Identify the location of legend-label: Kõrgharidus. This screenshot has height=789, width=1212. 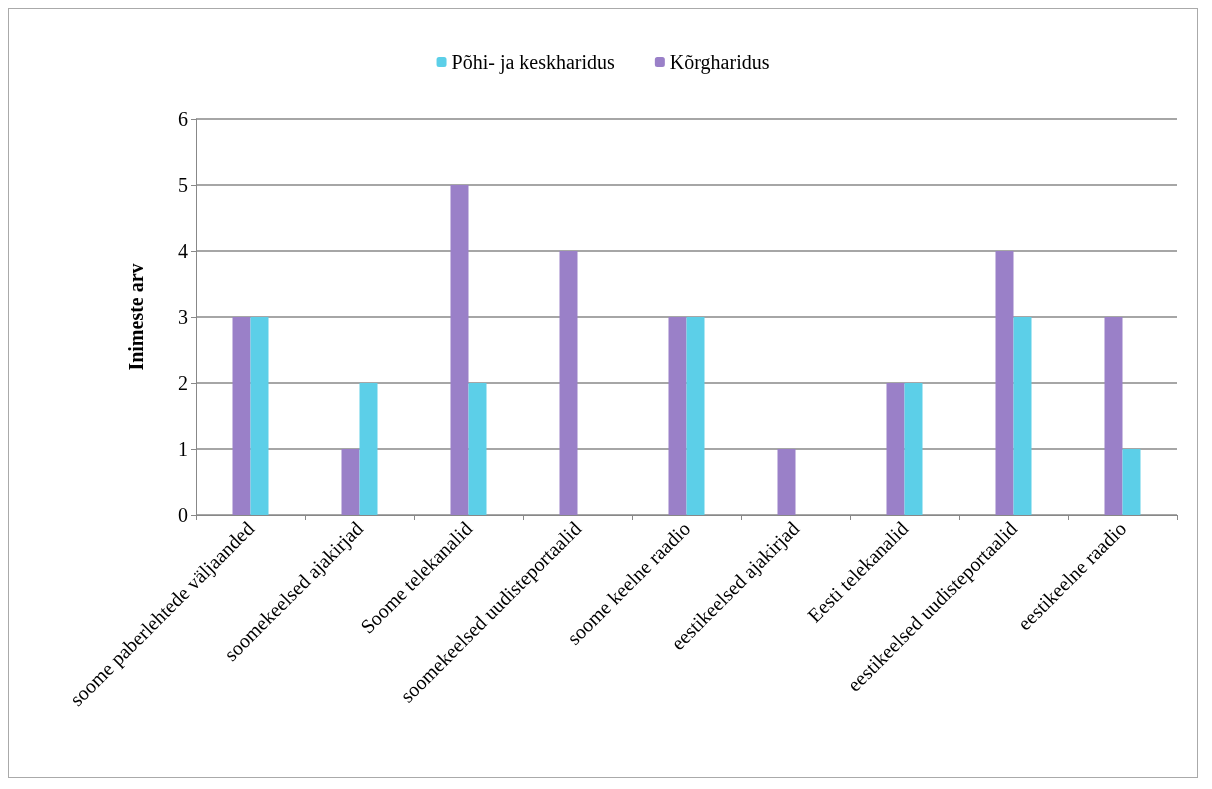
(719, 62).